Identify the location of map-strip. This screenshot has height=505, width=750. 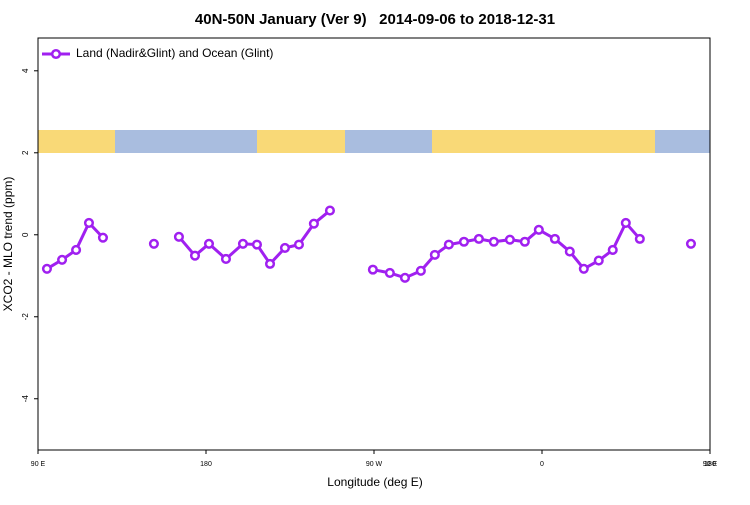
(374, 141).